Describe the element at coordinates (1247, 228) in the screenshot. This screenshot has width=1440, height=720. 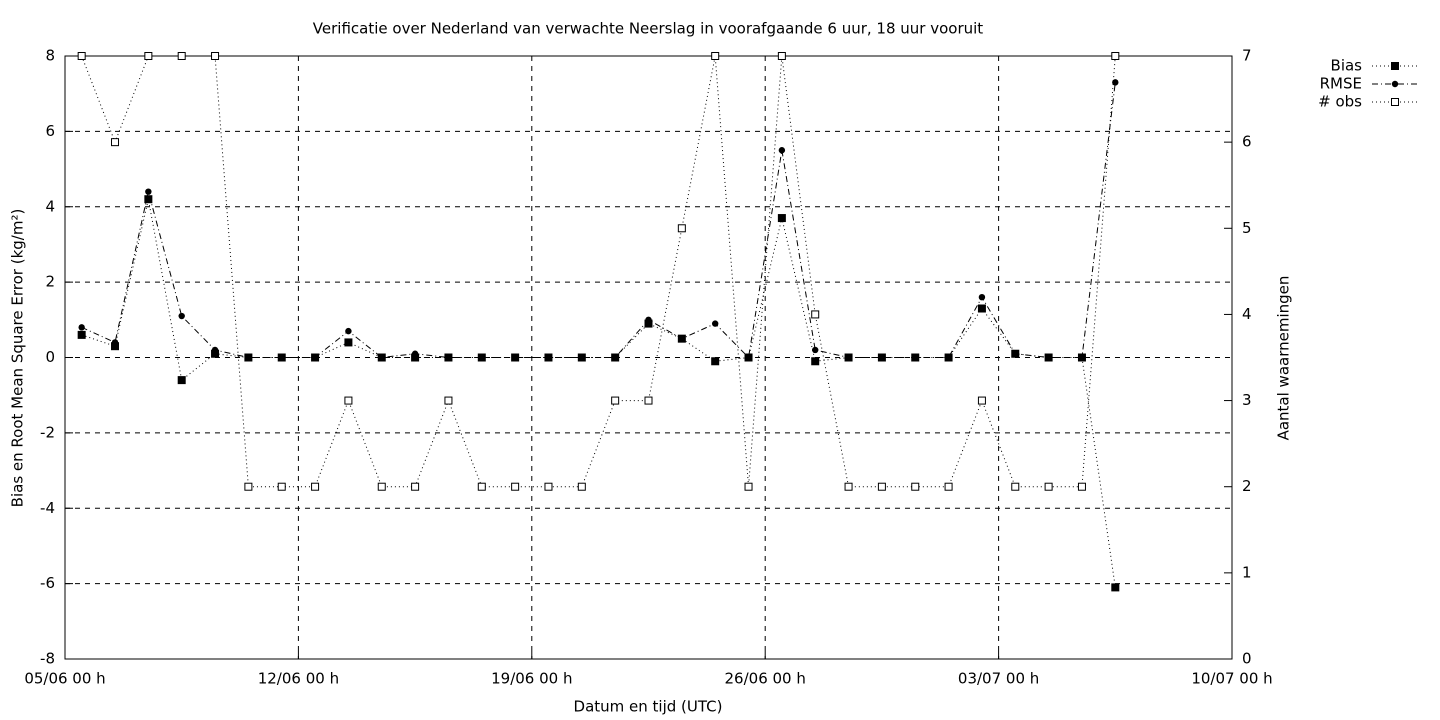
I see `y2-tick-label: 5` at that location.